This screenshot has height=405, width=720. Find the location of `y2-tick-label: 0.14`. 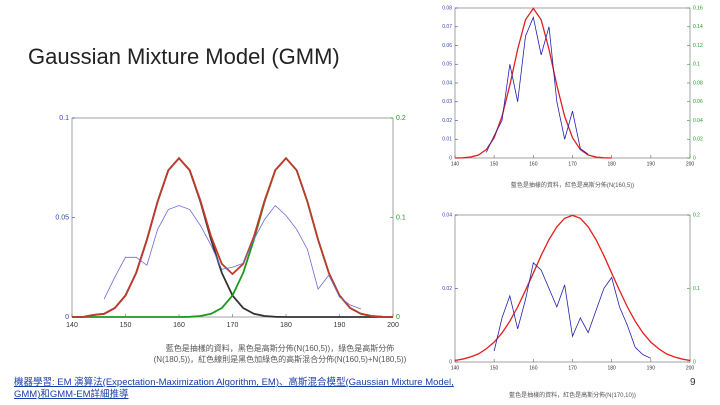

y2-tick-label: 0.14 is located at coordinates (698, 27).